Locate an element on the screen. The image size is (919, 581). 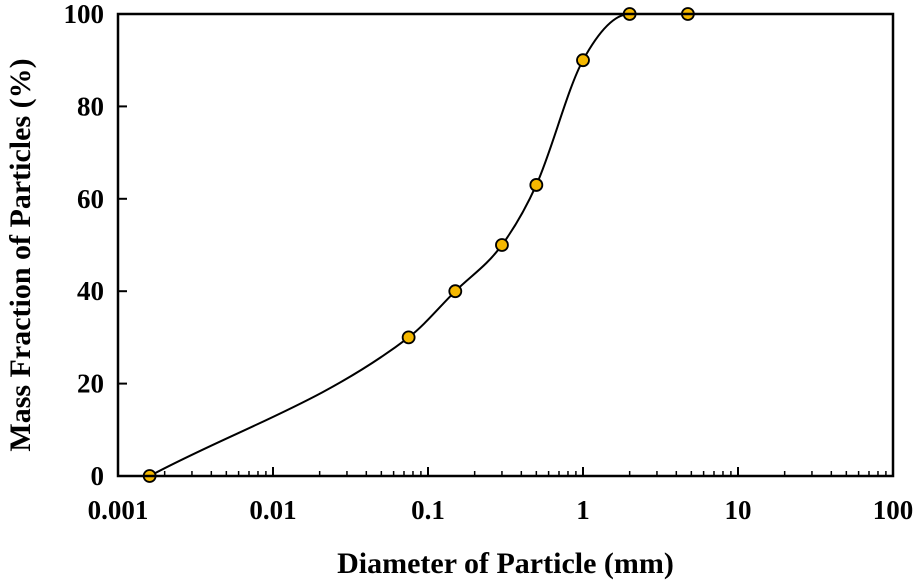
x-tick-label: 0.01 is located at coordinates (272, 510).